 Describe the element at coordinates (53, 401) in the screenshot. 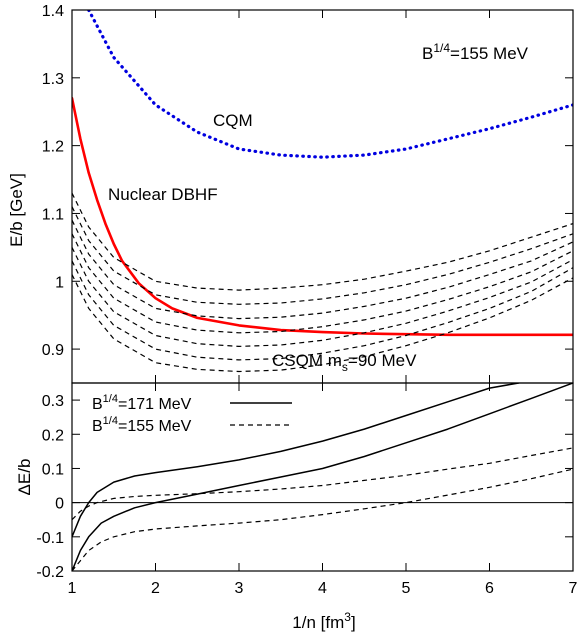

I see `y-tick-label: 0.3` at that location.